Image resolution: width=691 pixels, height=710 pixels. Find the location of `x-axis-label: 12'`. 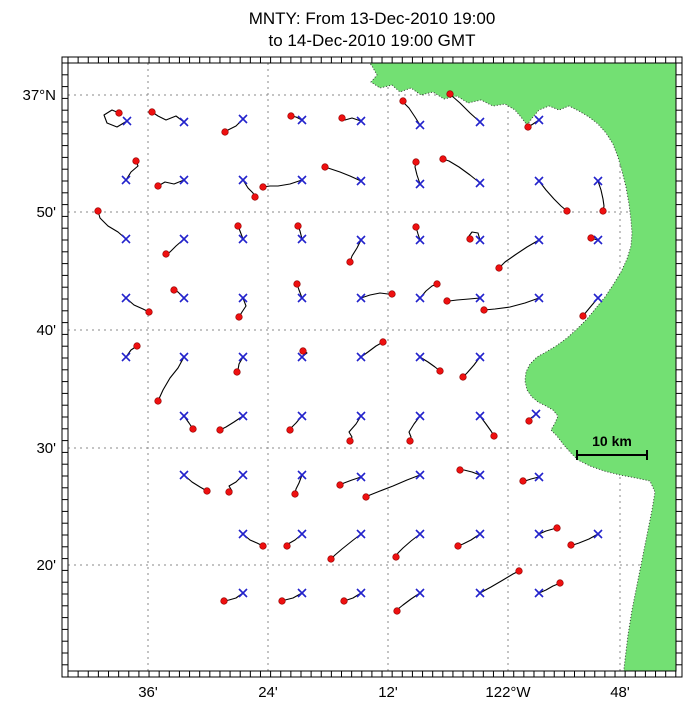

x-axis-label: 12' is located at coordinates (388, 692).